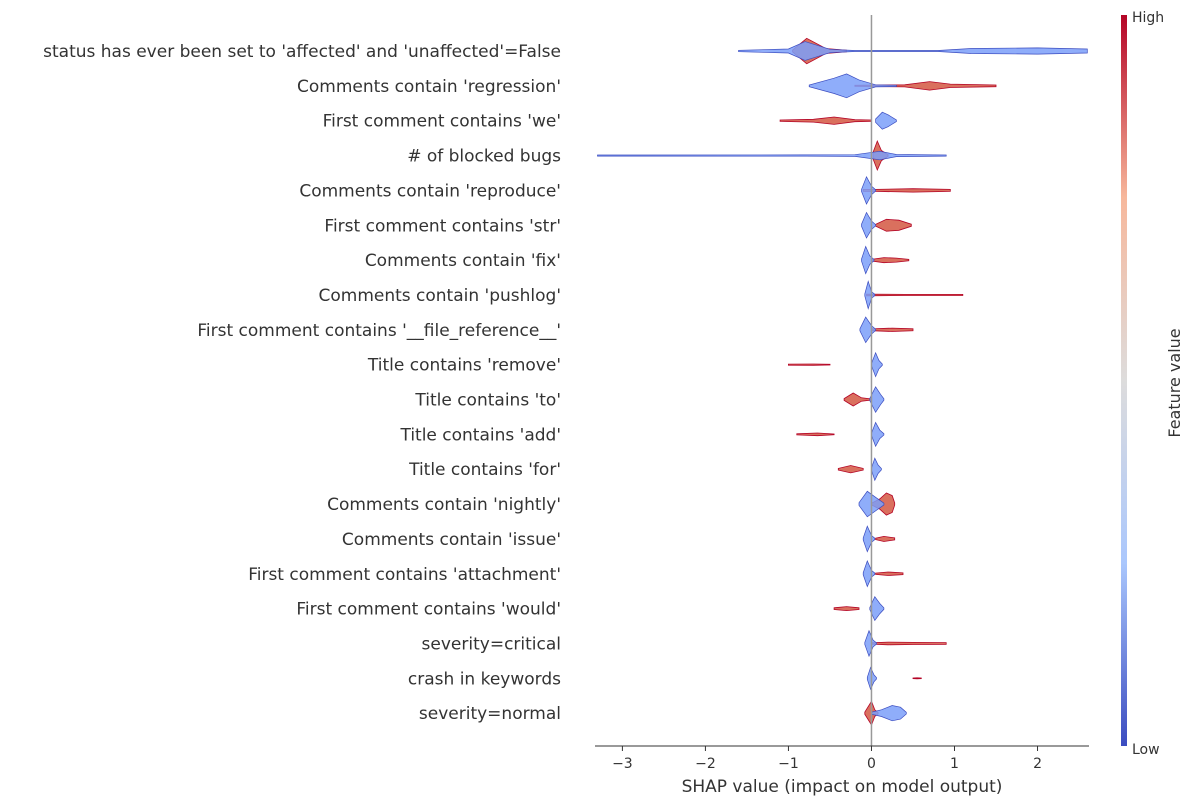 This screenshot has height=805, width=1194. Describe the element at coordinates (484, 470) in the screenshot. I see `feature-label: Title contains 'for'` at that location.